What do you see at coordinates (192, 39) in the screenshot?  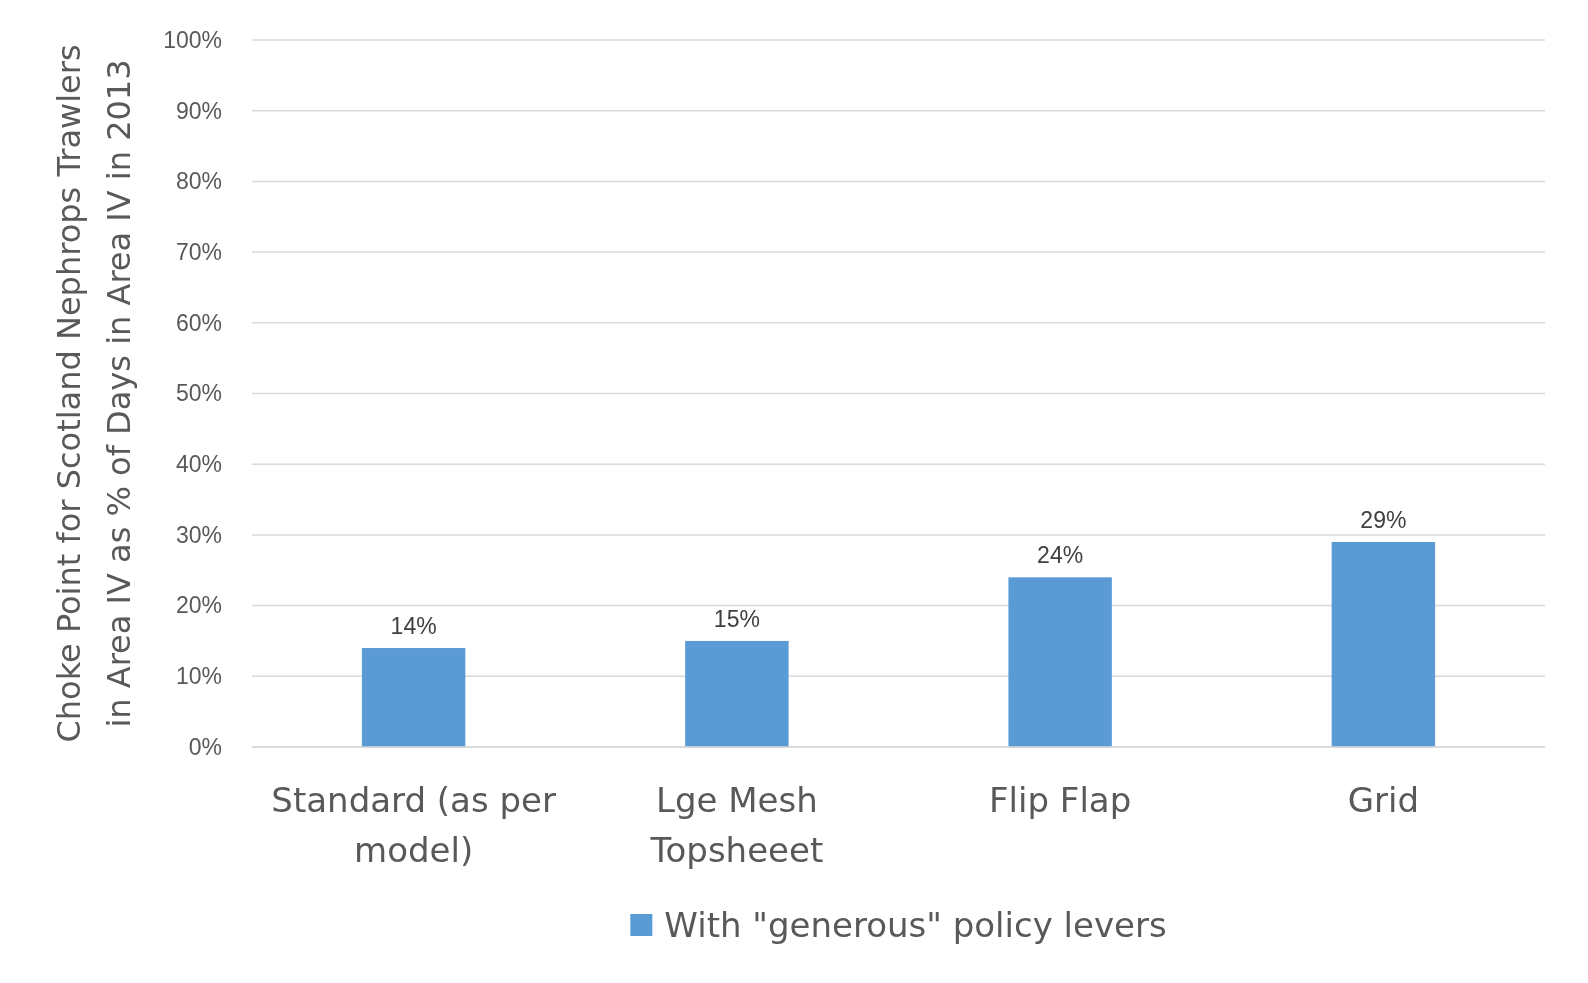 I see `y-tick-label: 100%` at bounding box center [192, 39].